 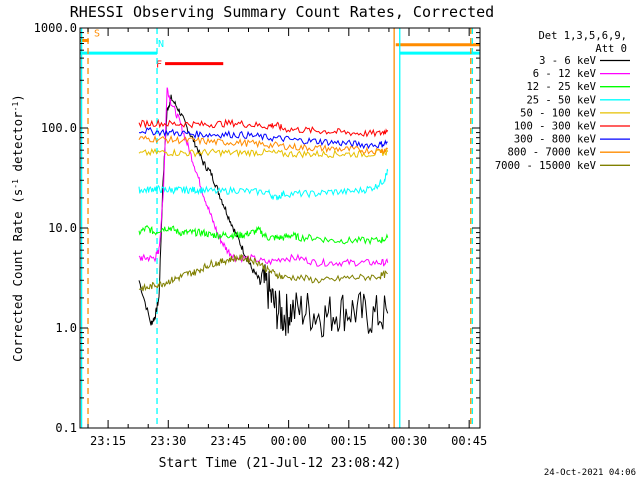 What do you see at coordinates (558, 113) in the screenshot?
I see `legend-label-50-100-kev: 50 - 100 keV` at bounding box center [558, 113].